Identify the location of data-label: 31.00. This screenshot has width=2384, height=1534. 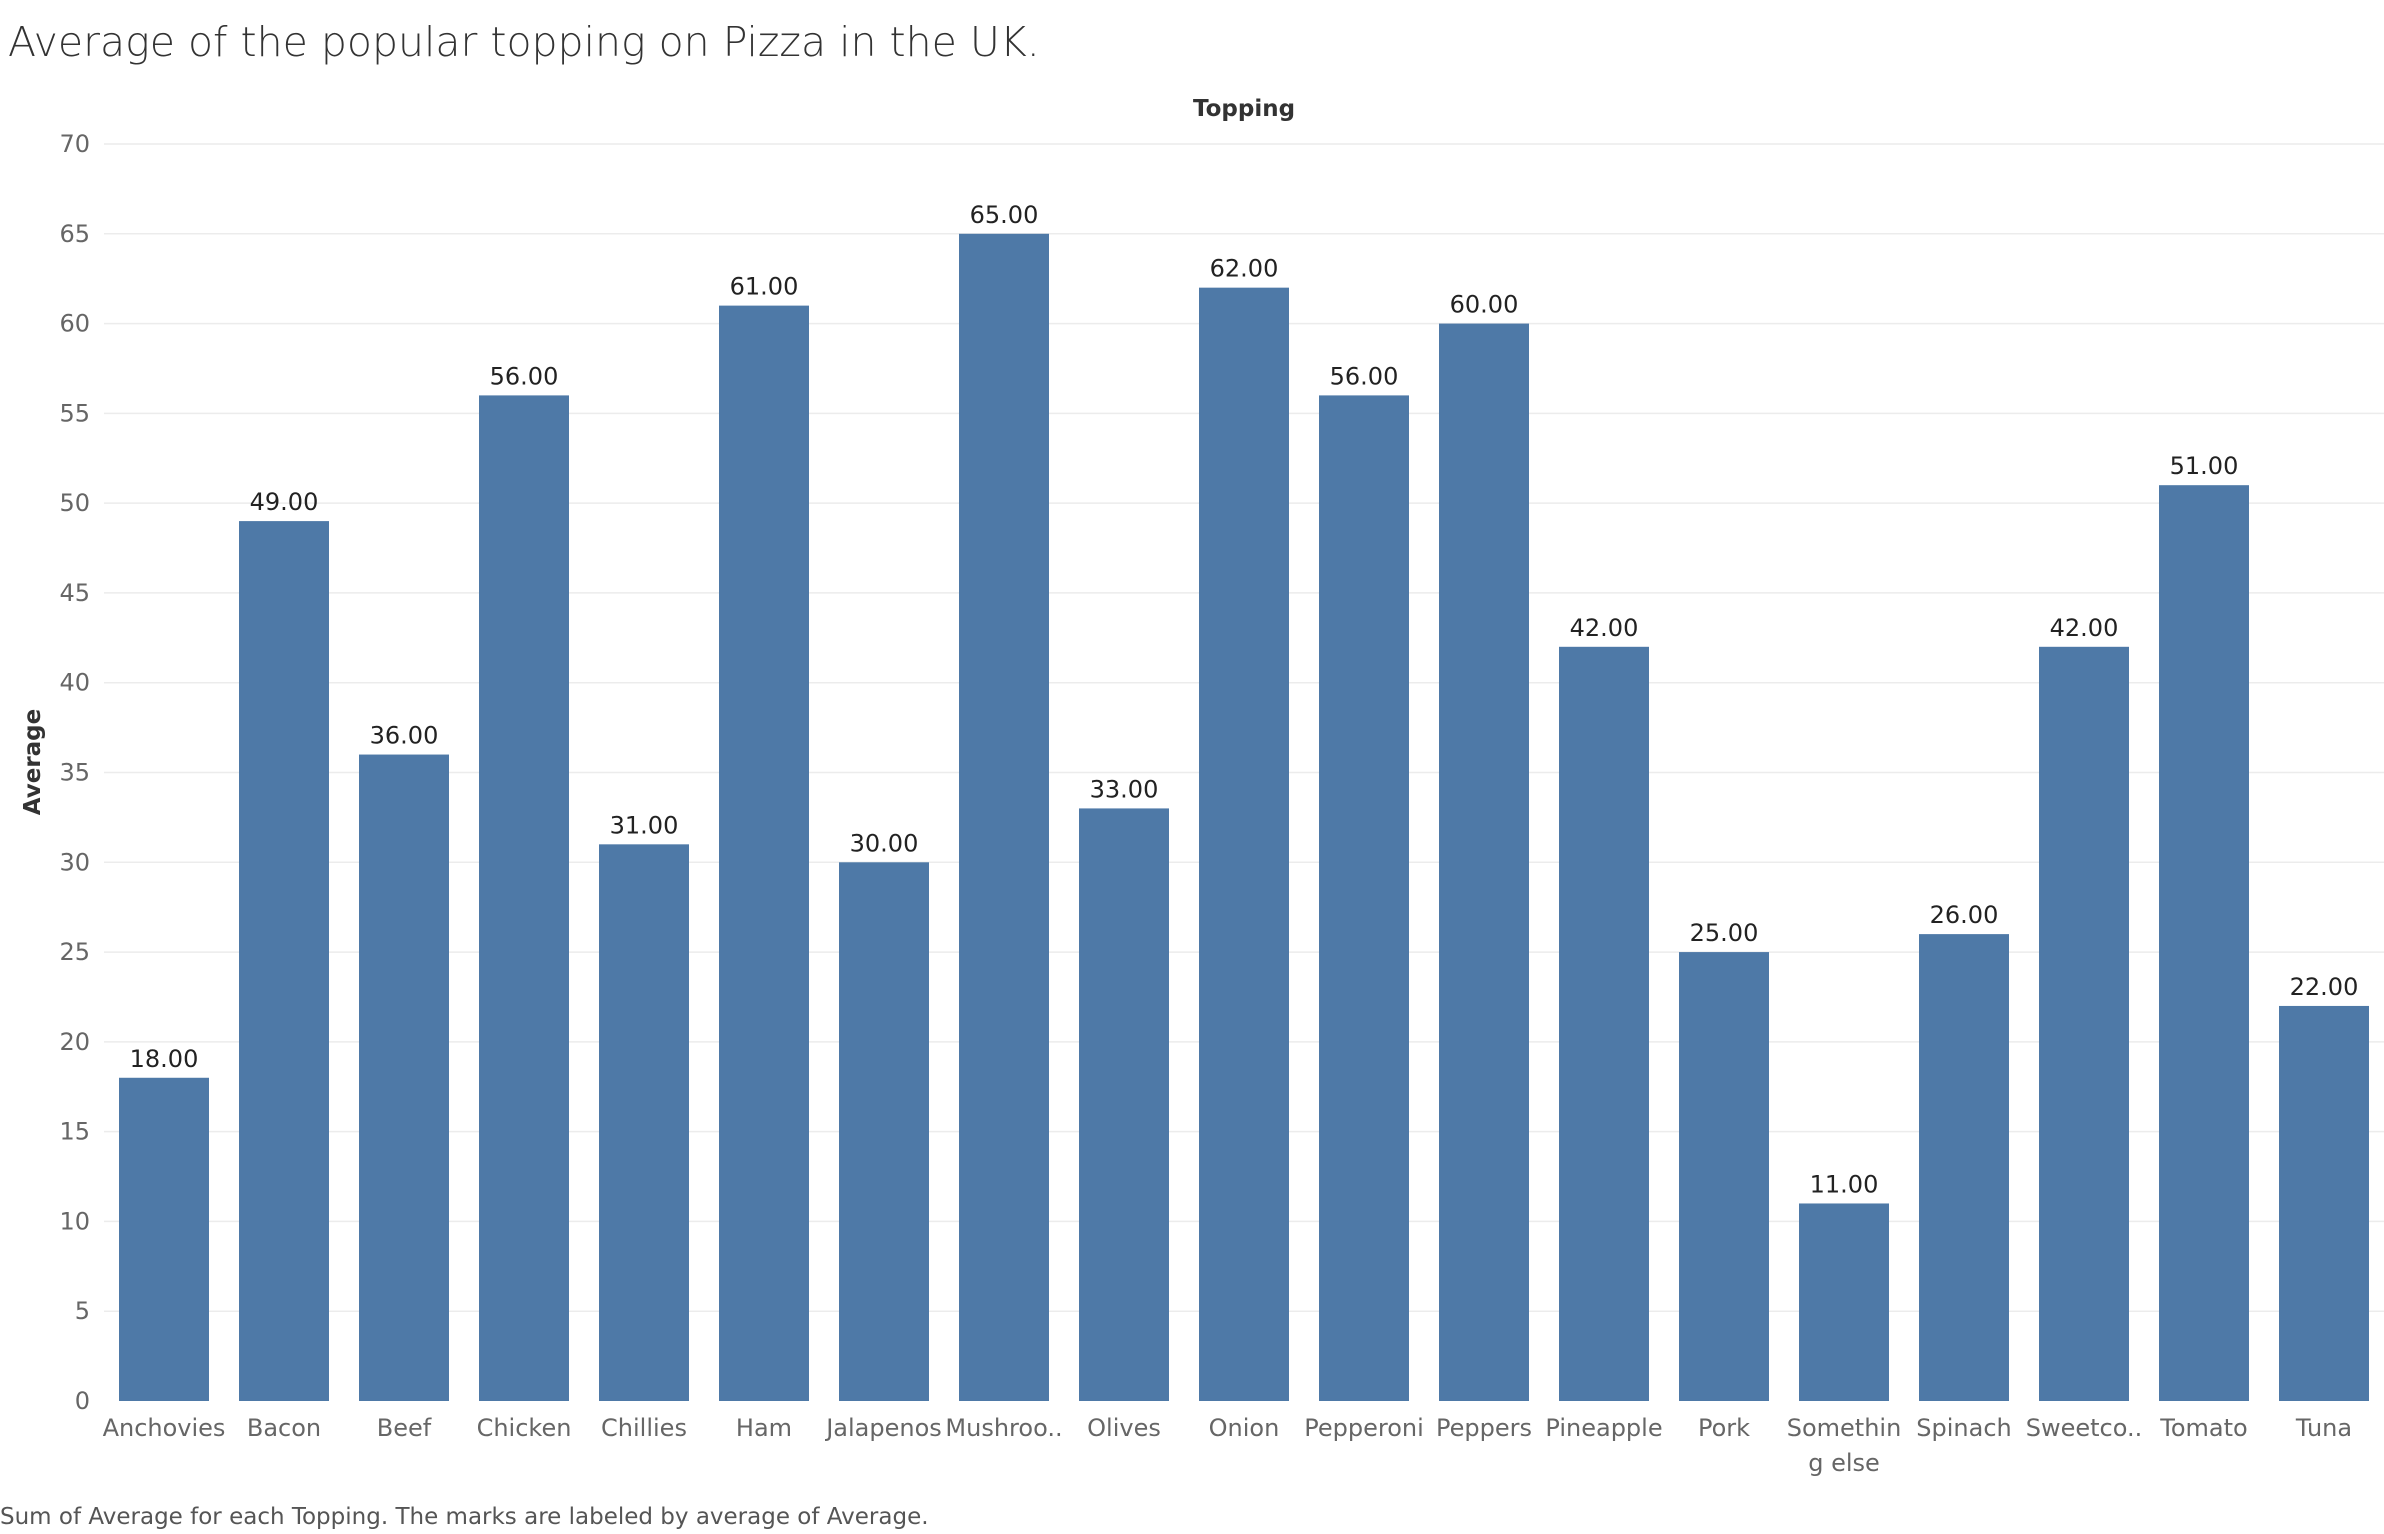
(644, 825).